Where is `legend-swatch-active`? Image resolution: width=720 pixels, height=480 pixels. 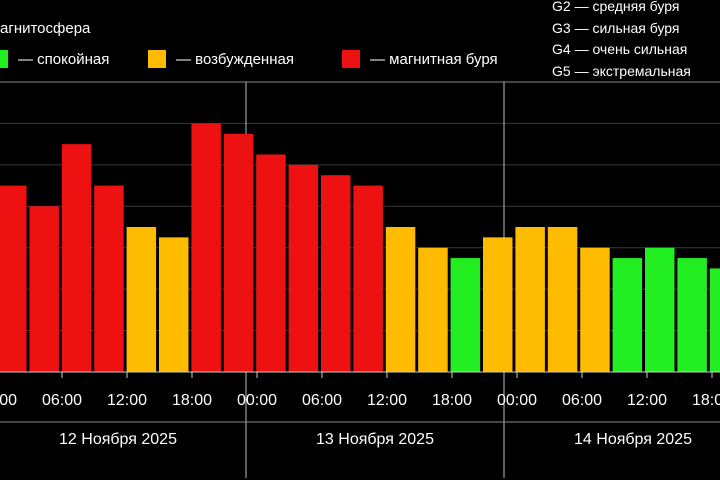
legend-swatch-active is located at coordinates (157, 59).